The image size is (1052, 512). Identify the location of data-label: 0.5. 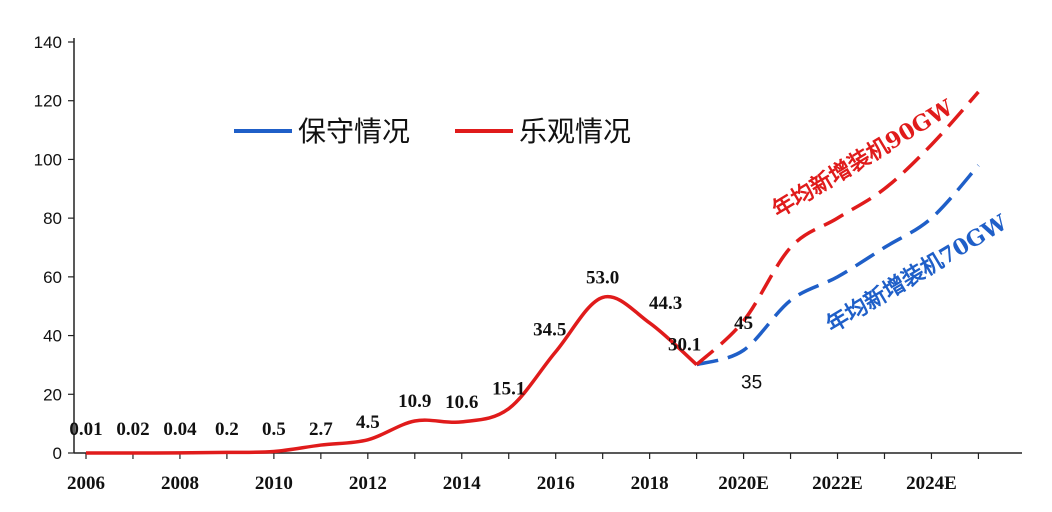
(274, 429).